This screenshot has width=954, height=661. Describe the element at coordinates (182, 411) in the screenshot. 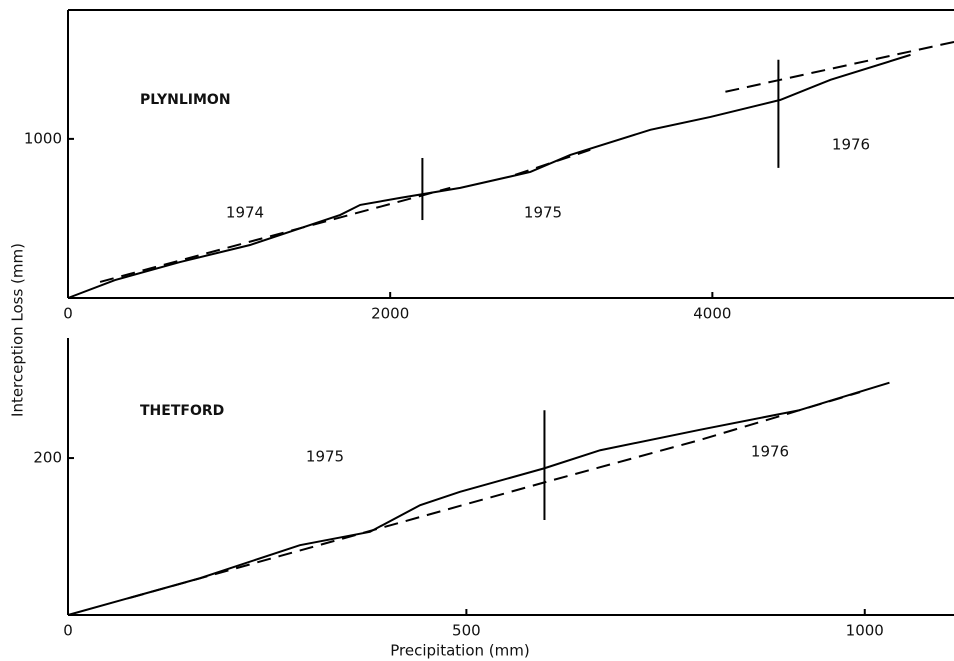

I see `site-label: THETFORD` at that location.